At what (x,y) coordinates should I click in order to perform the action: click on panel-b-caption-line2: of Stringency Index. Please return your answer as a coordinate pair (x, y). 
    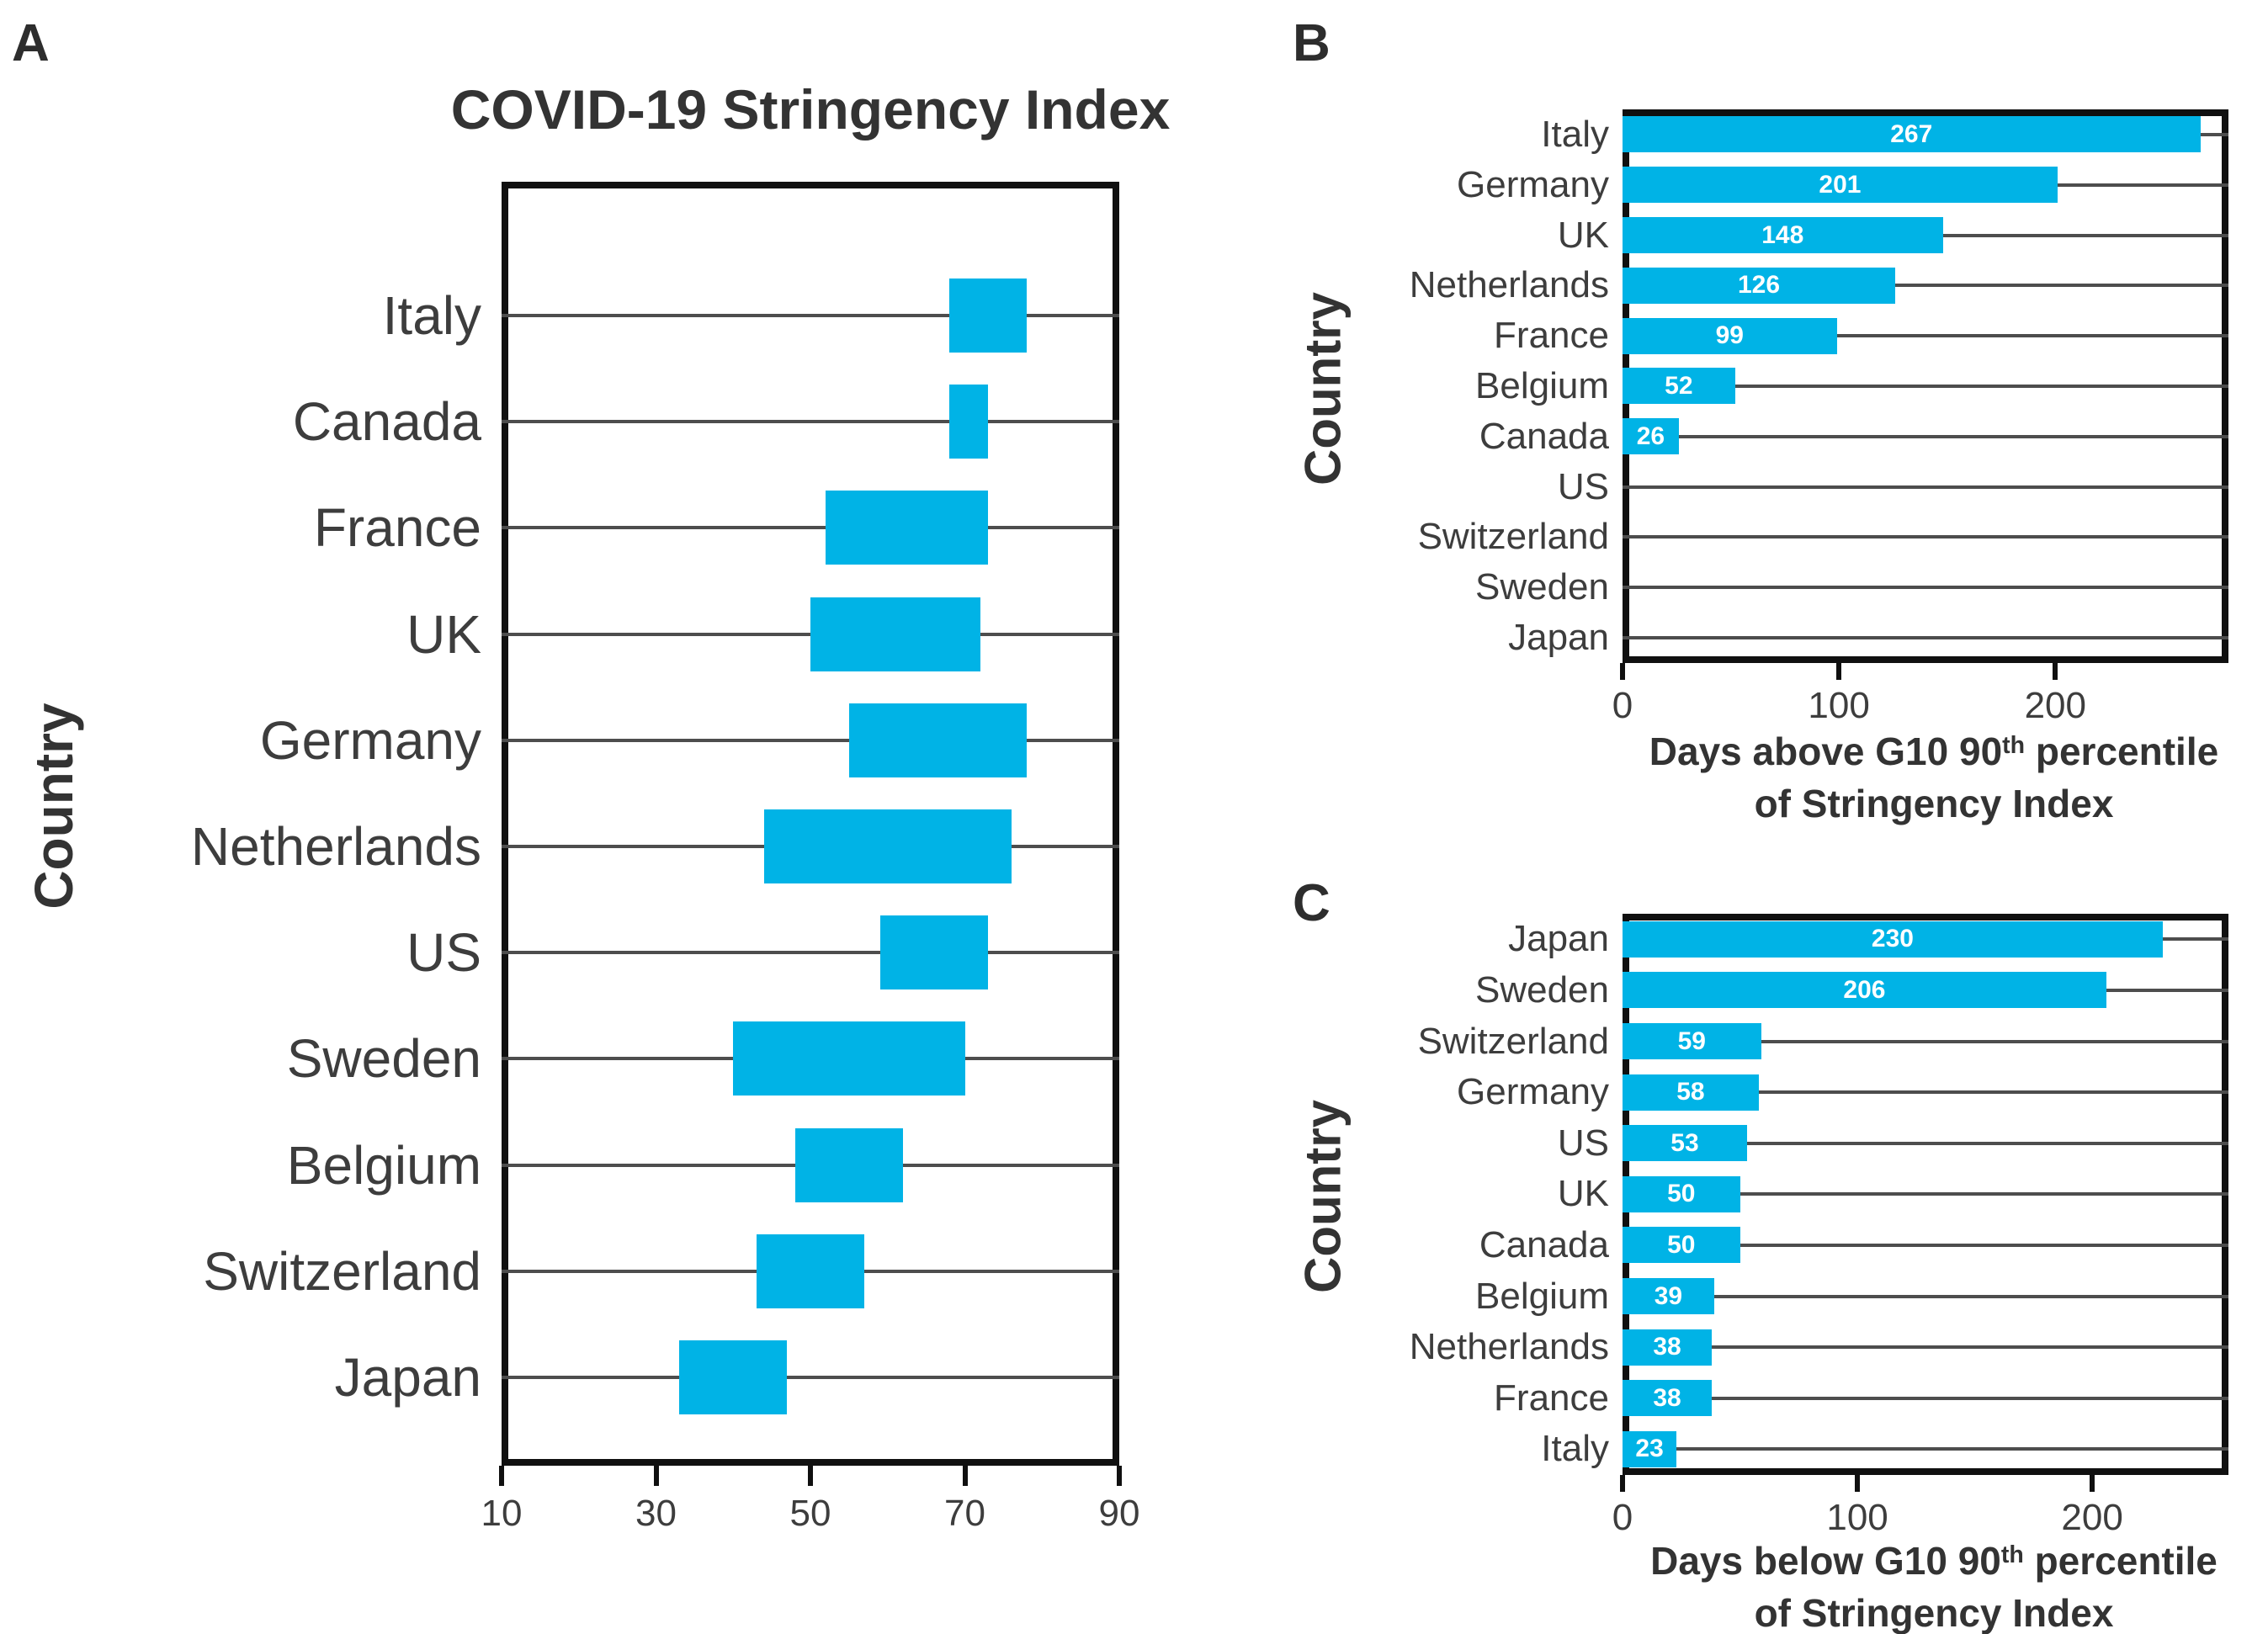
    Looking at the image, I should click on (1934, 804).